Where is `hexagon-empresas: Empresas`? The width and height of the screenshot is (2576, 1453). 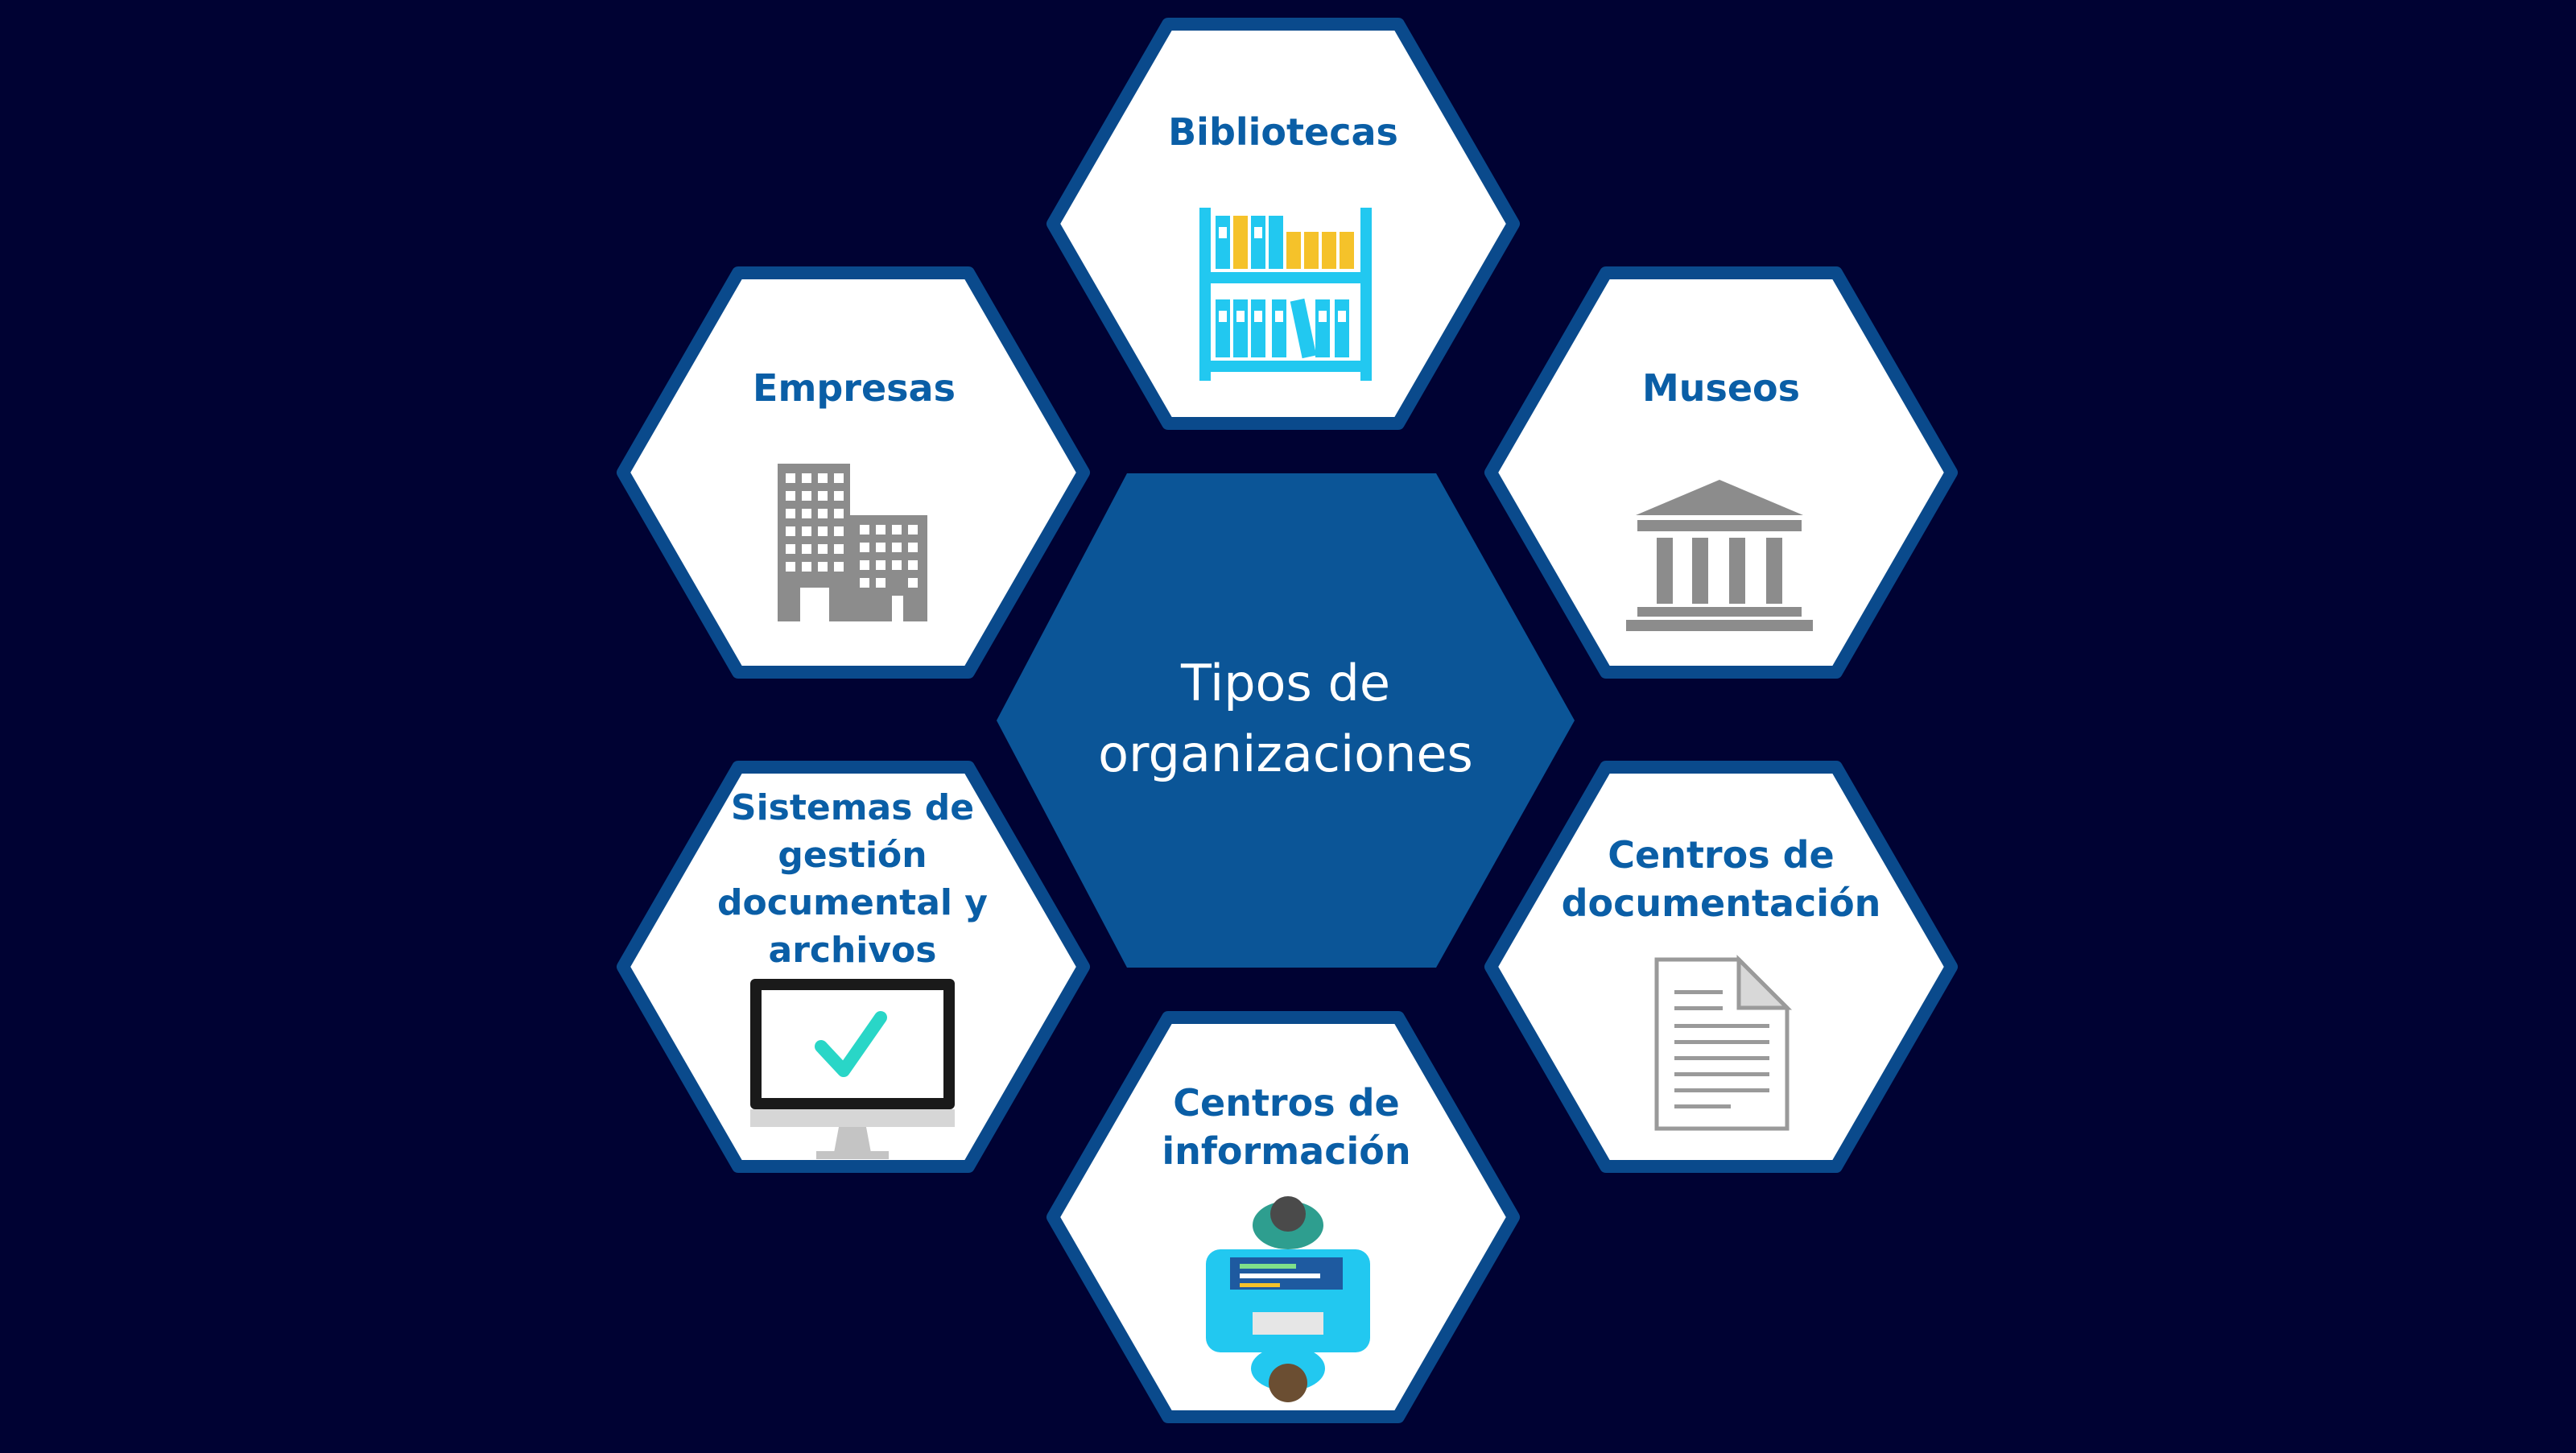 hexagon-empresas: Empresas is located at coordinates (853, 473).